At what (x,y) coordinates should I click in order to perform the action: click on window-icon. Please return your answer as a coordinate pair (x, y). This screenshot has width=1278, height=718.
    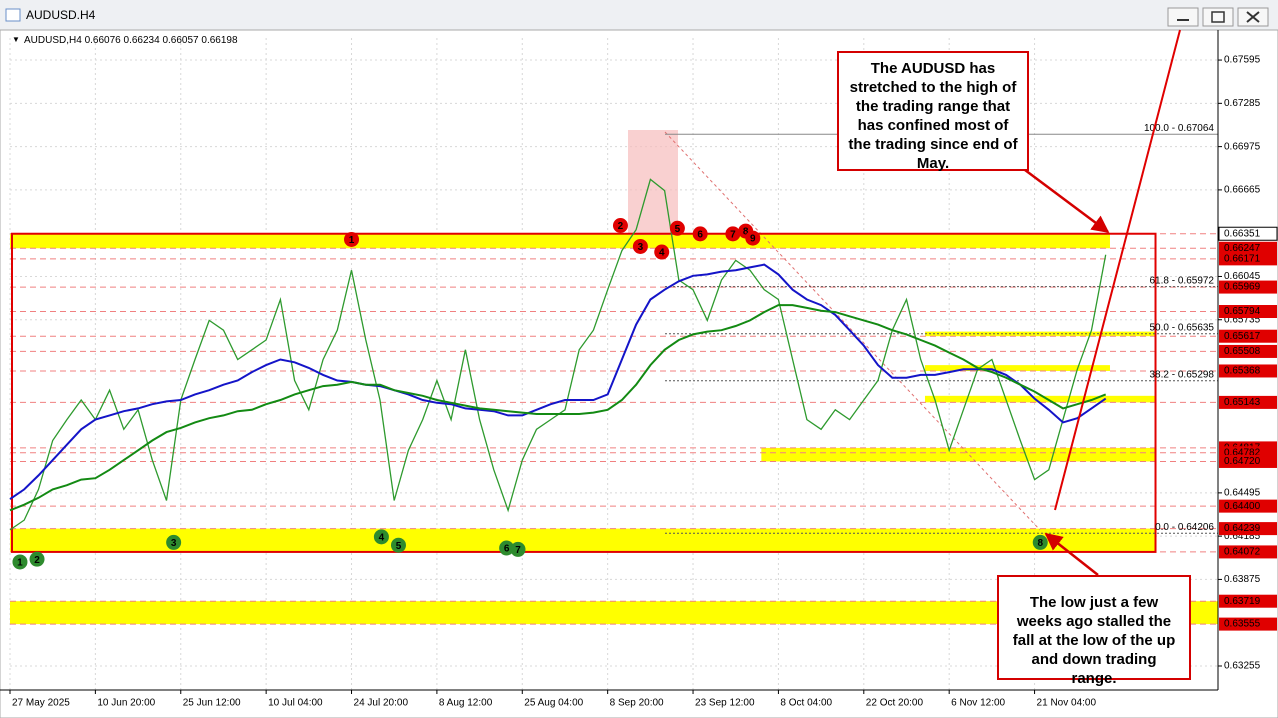
    Looking at the image, I should click on (13, 15).